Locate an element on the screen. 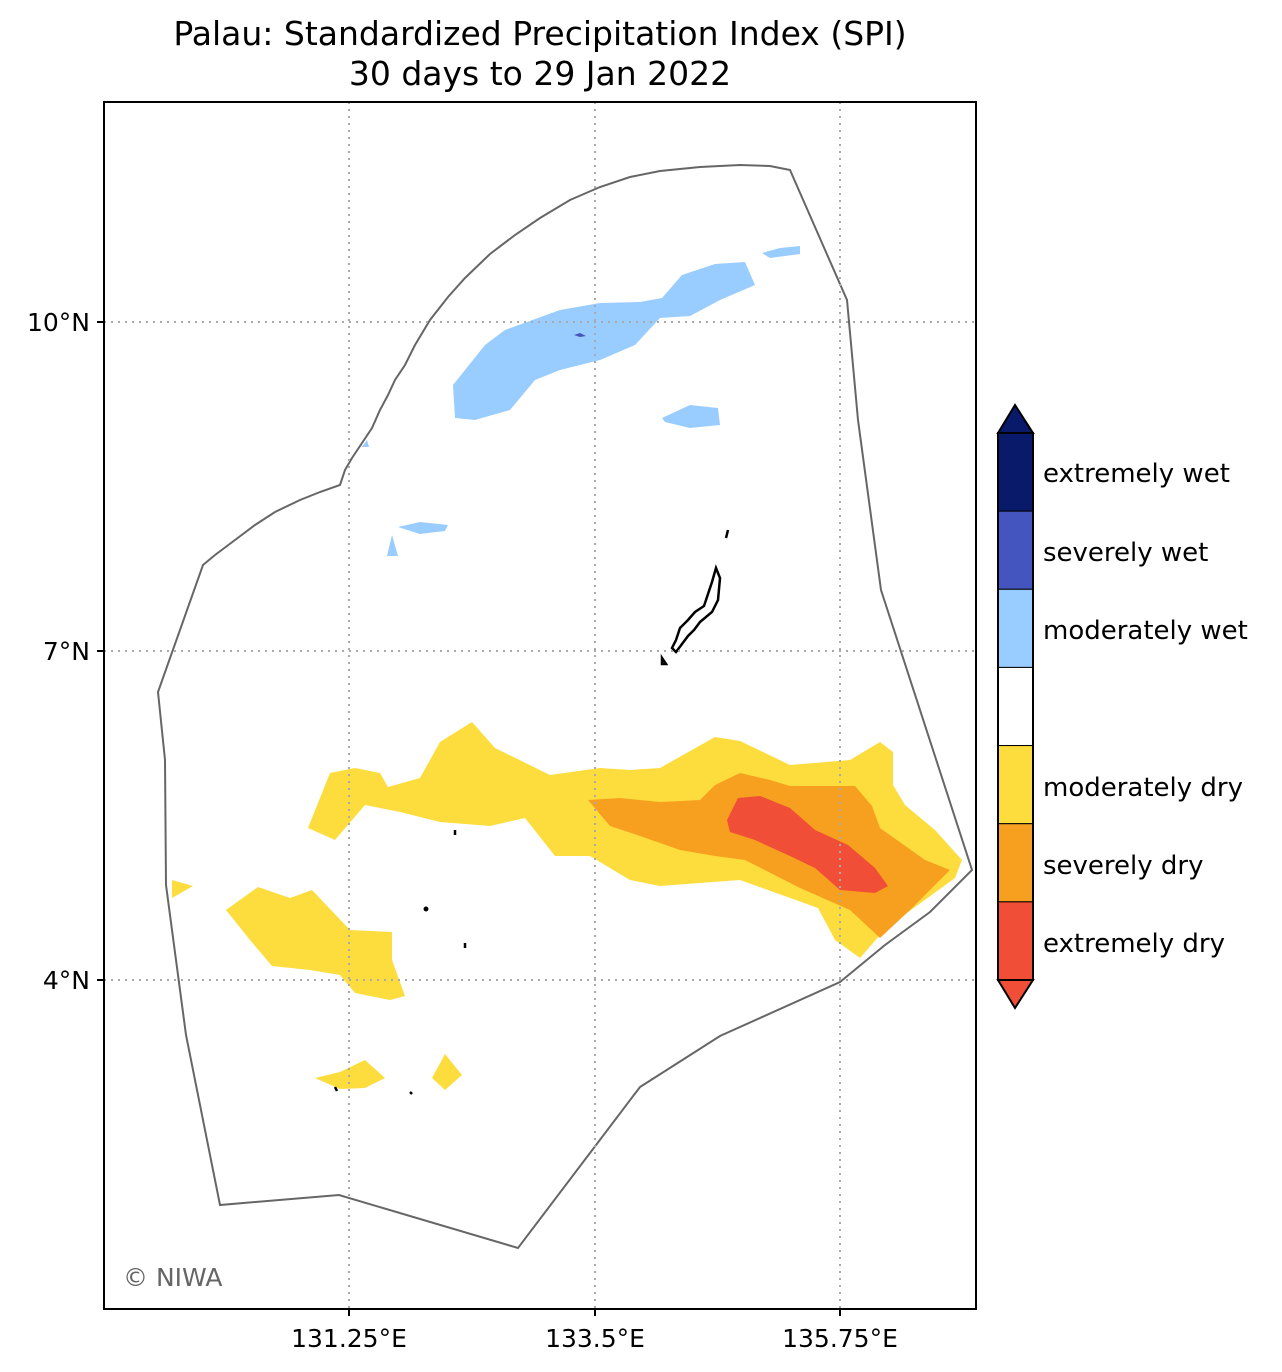 This screenshot has width=1282, height=1372. legend-label-severely-dry: severely dry is located at coordinates (1123, 866).